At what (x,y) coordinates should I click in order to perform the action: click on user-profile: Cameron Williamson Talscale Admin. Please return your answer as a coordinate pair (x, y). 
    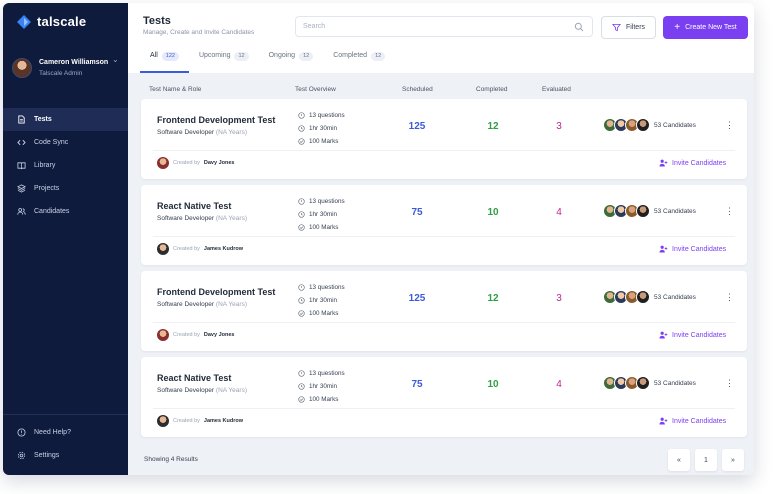
    Looking at the image, I should click on (70, 66).